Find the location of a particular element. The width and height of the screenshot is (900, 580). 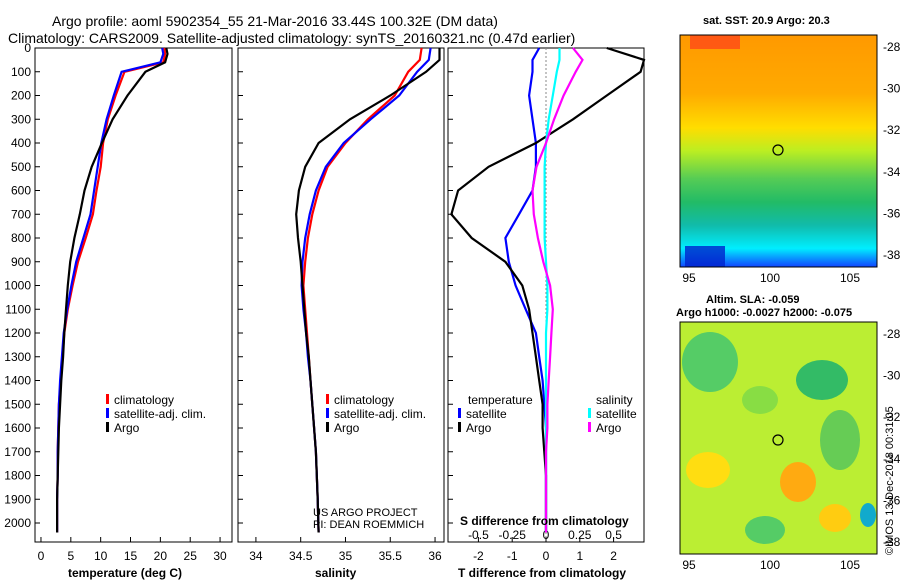

legend-label-s-argo: Argo is located at coordinates (609, 428).